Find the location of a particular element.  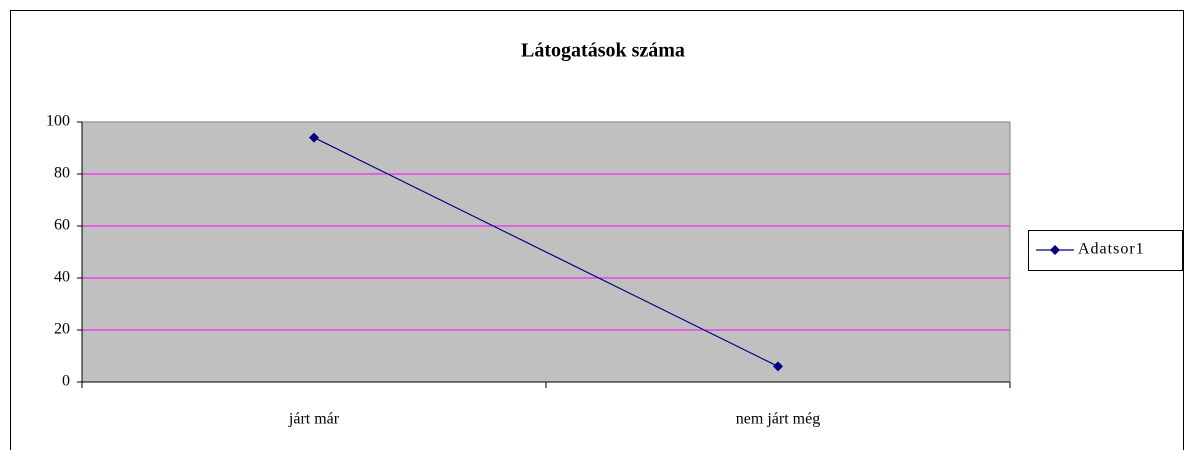

y-tick-label: 20 is located at coordinates (62, 329).